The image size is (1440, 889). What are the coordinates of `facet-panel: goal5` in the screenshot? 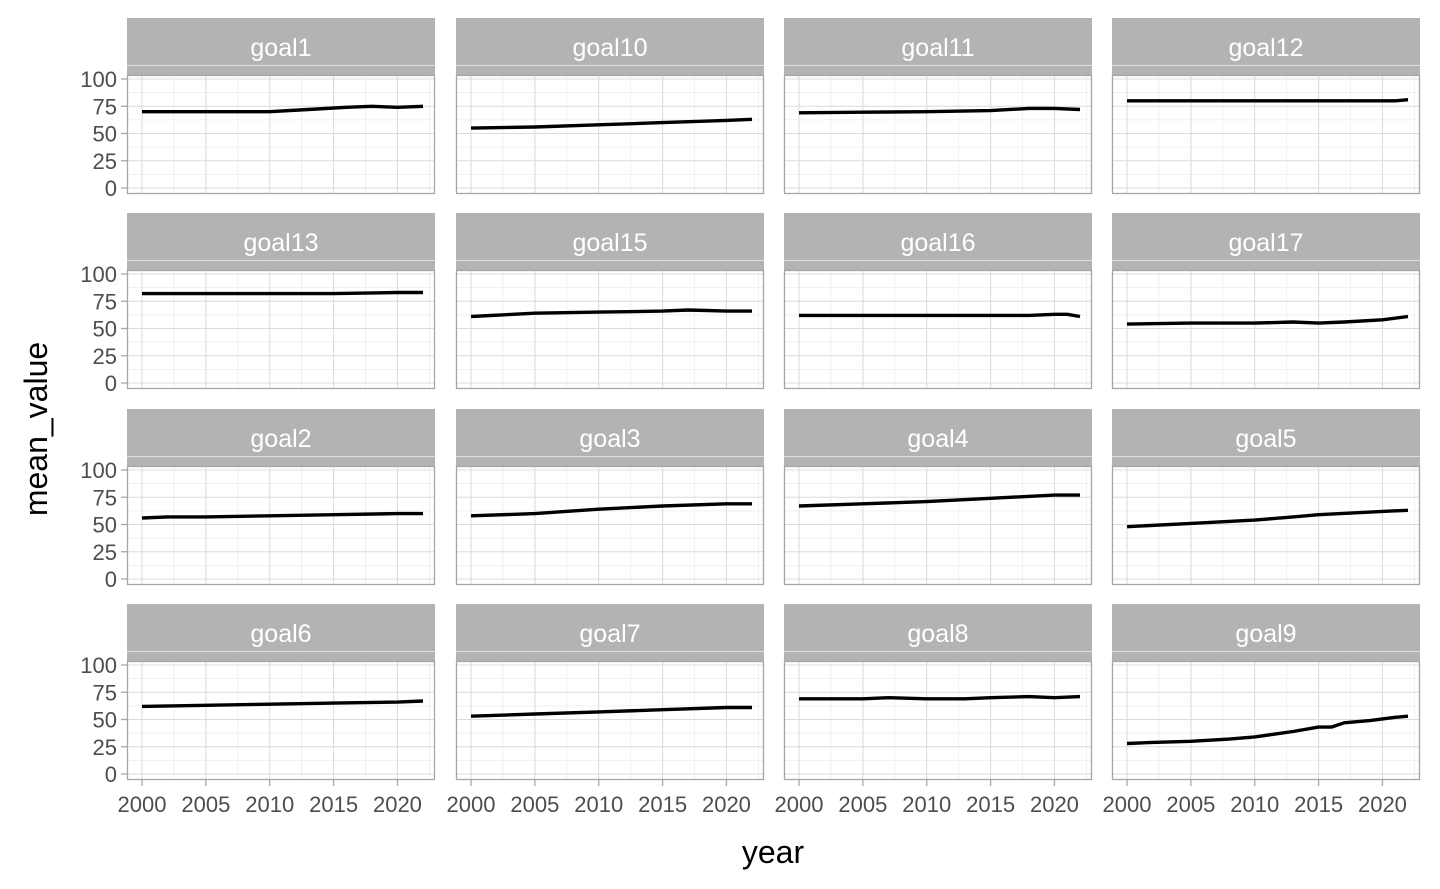 It's located at (1266, 497).